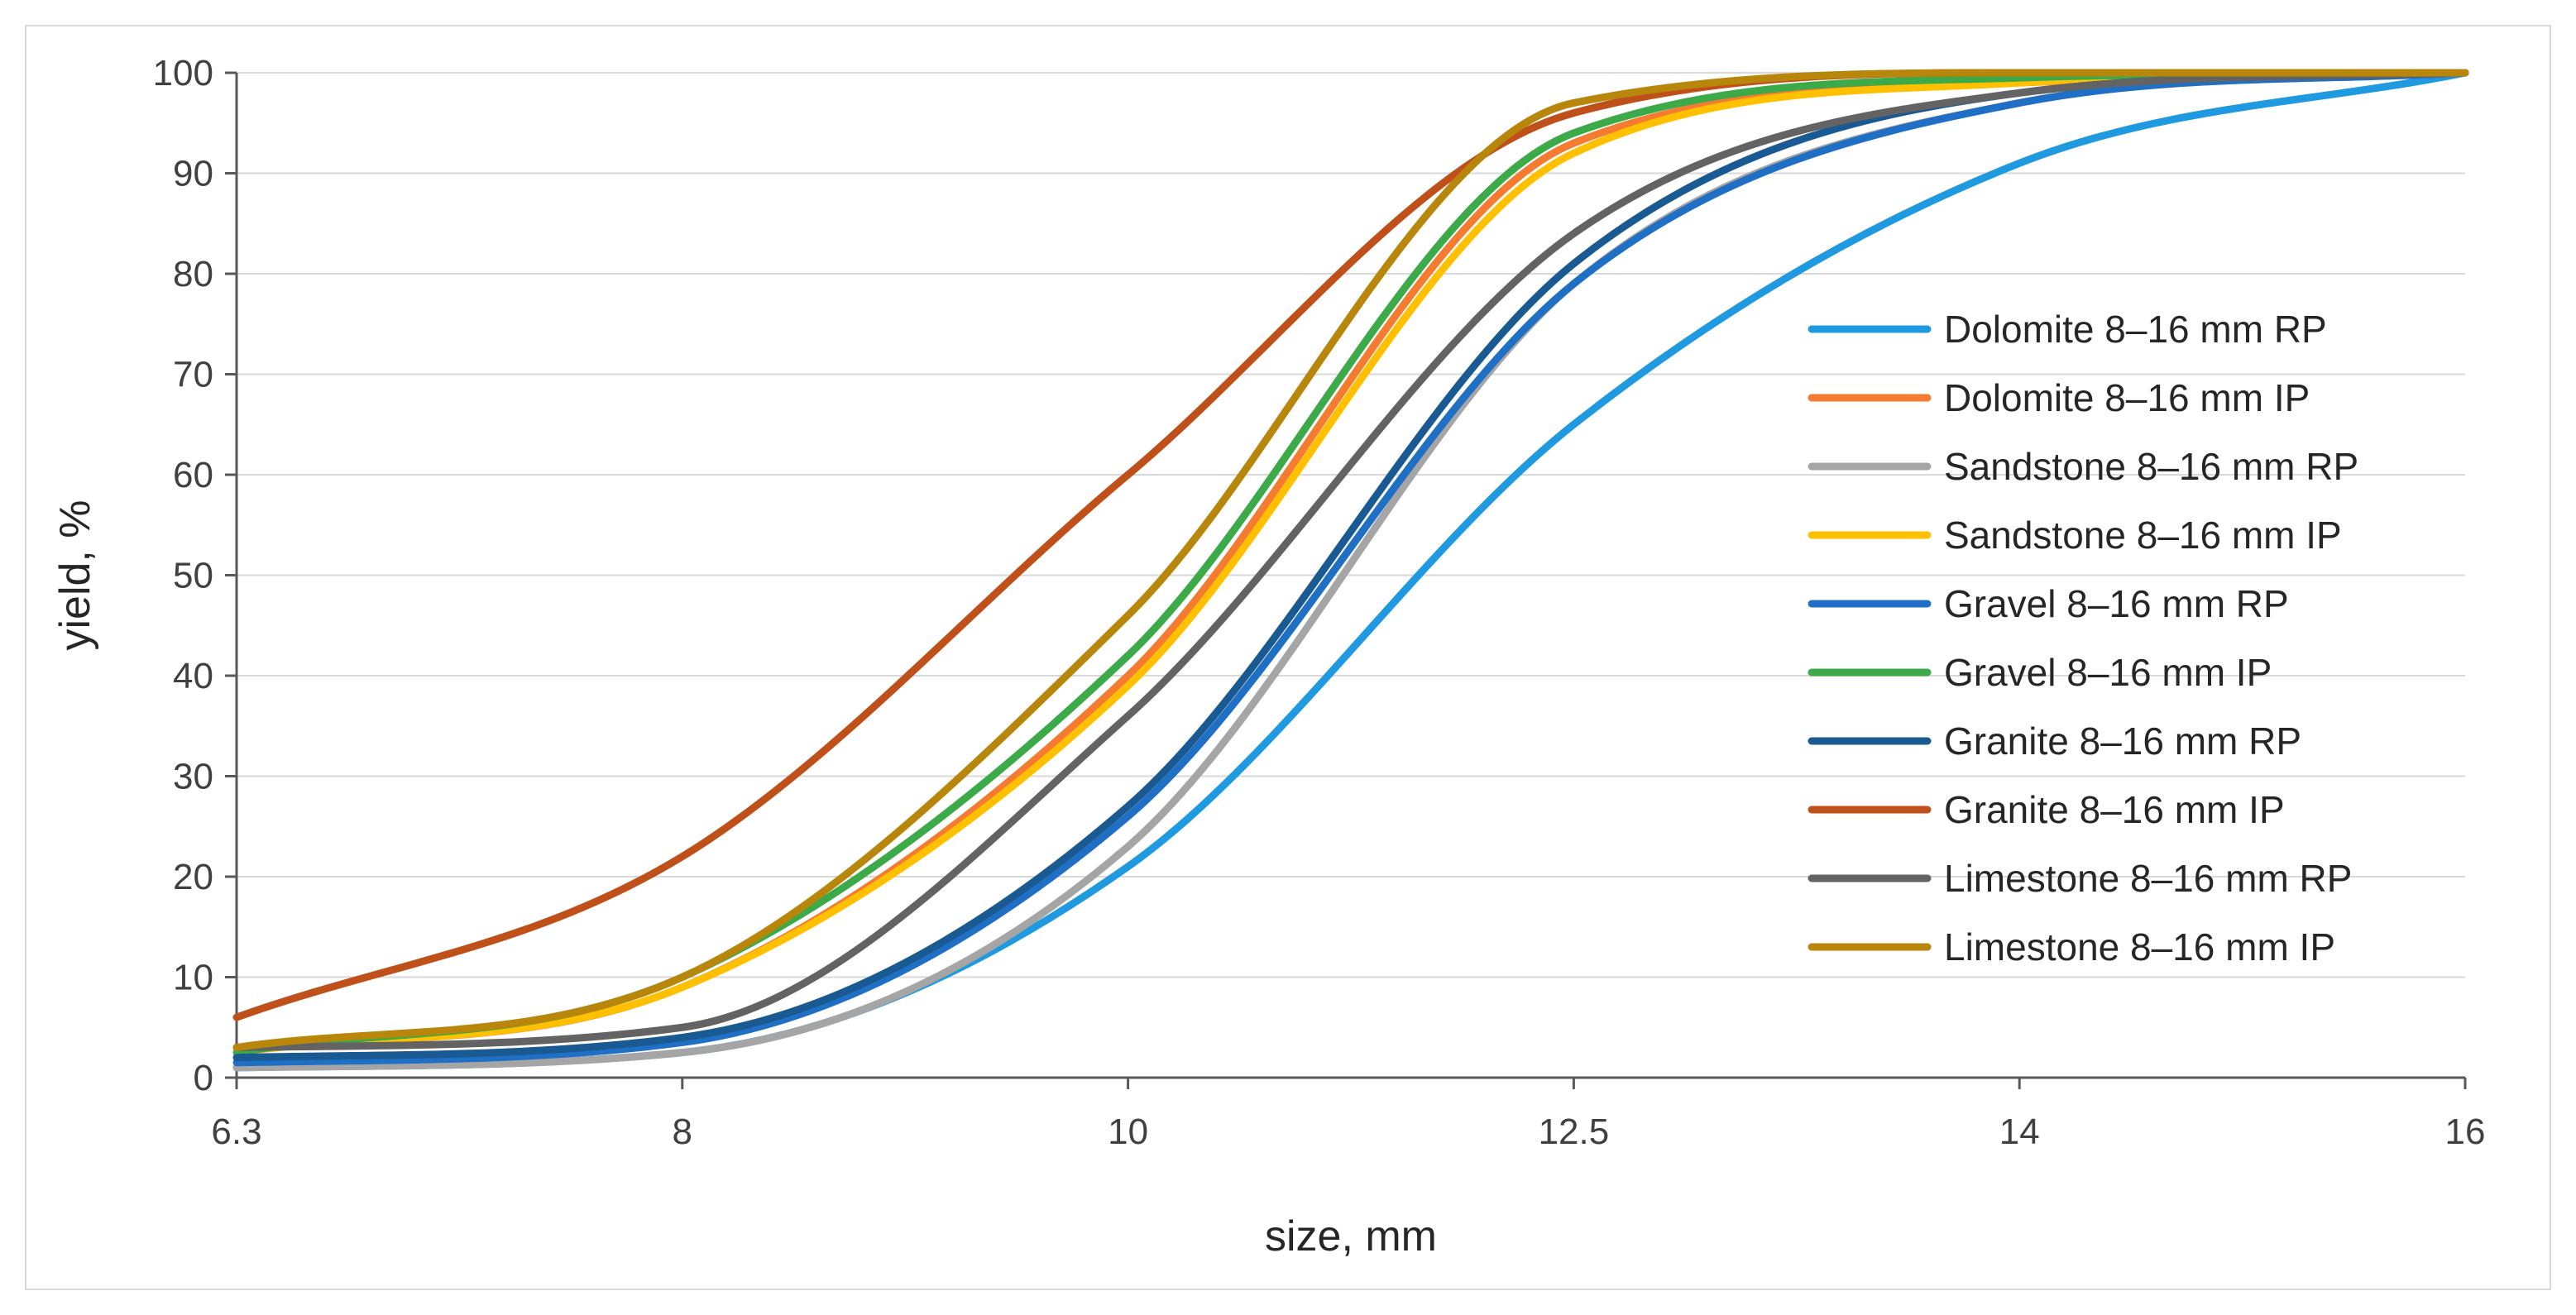 The height and width of the screenshot is (1315, 2576). I want to click on y-tick-label: 90, so click(193, 174).